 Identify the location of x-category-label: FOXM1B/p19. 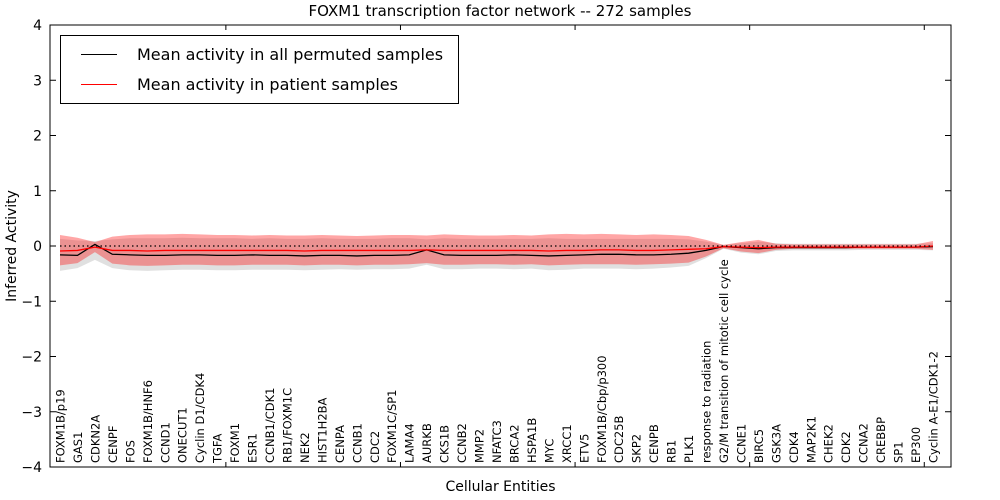
(61, 426).